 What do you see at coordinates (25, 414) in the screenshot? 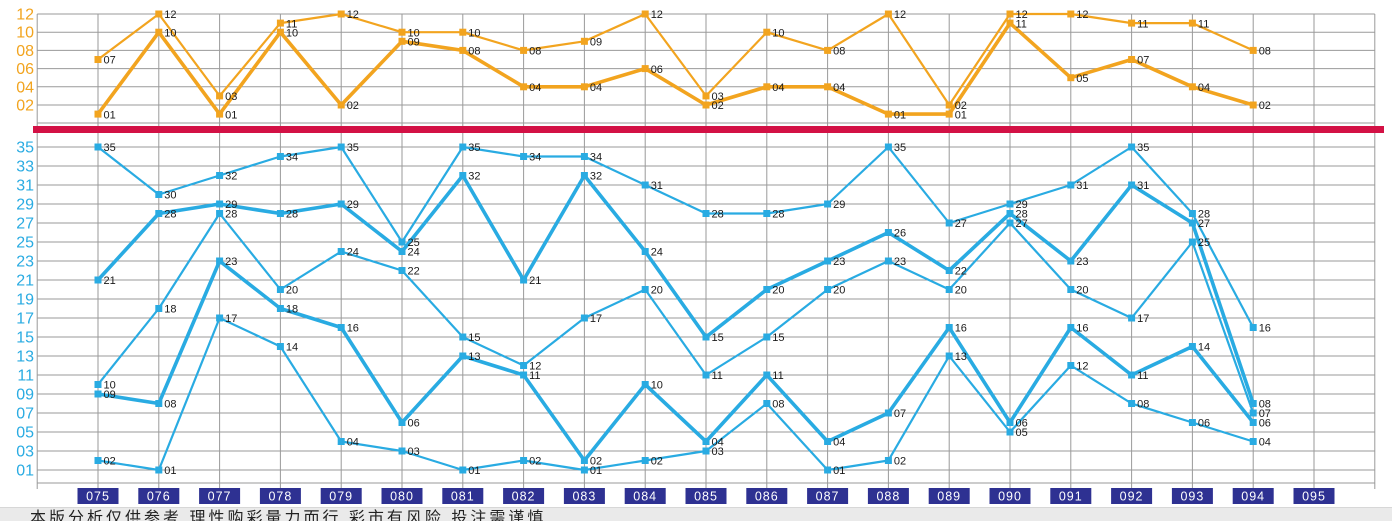
I see `front-zone-y-axis-label: 07` at bounding box center [25, 414].